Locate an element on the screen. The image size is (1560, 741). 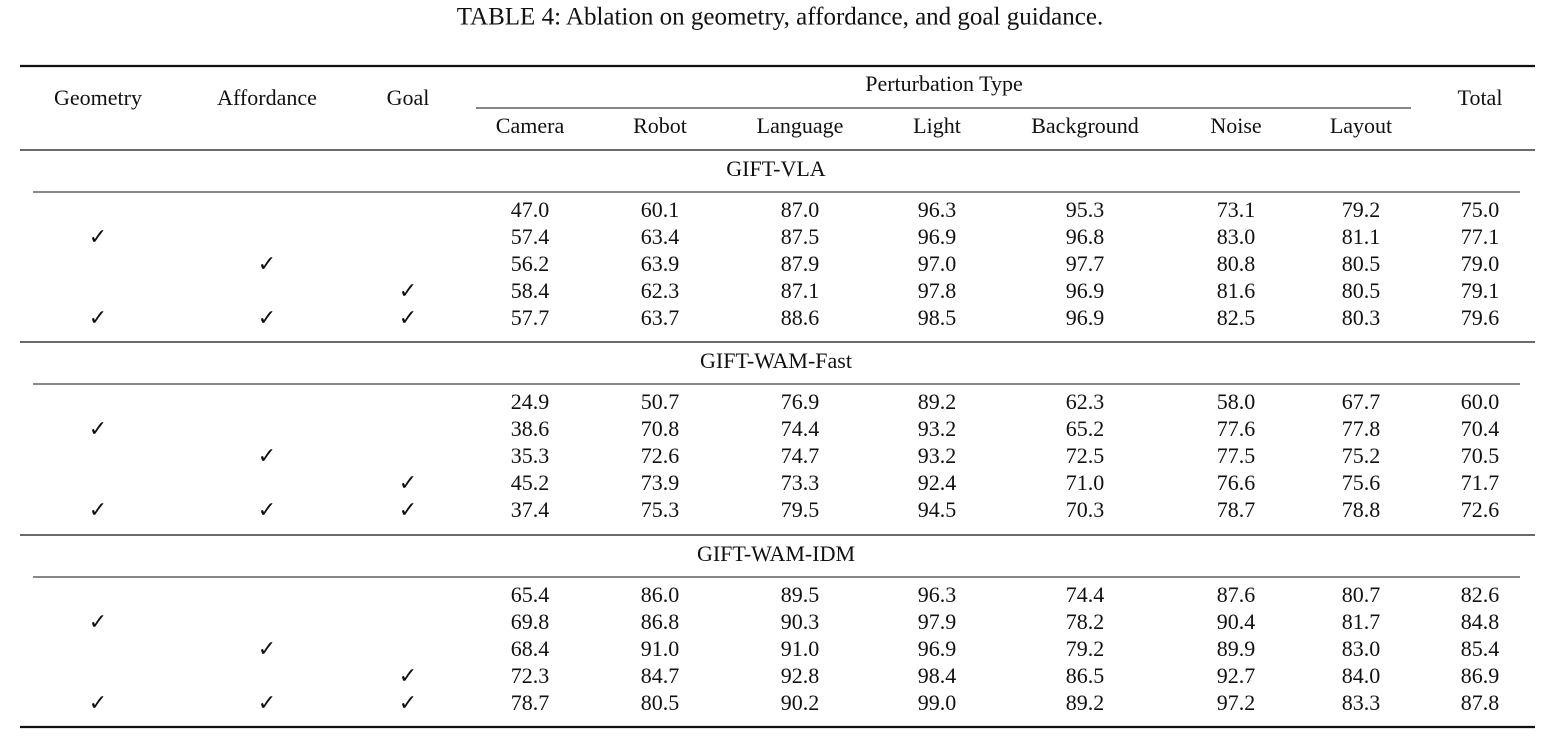
section-label: GIFT-WAM-IDM is located at coordinates (776, 553).